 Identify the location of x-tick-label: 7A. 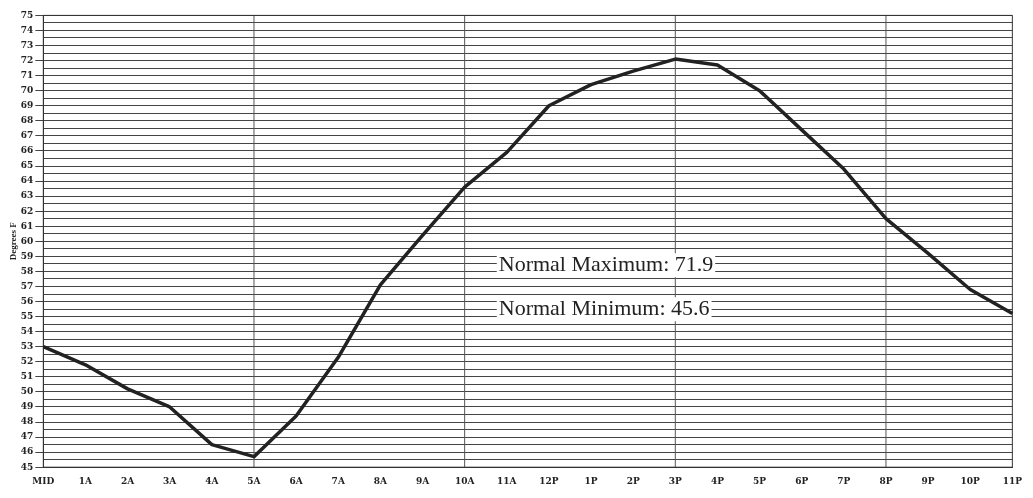
(338, 480).